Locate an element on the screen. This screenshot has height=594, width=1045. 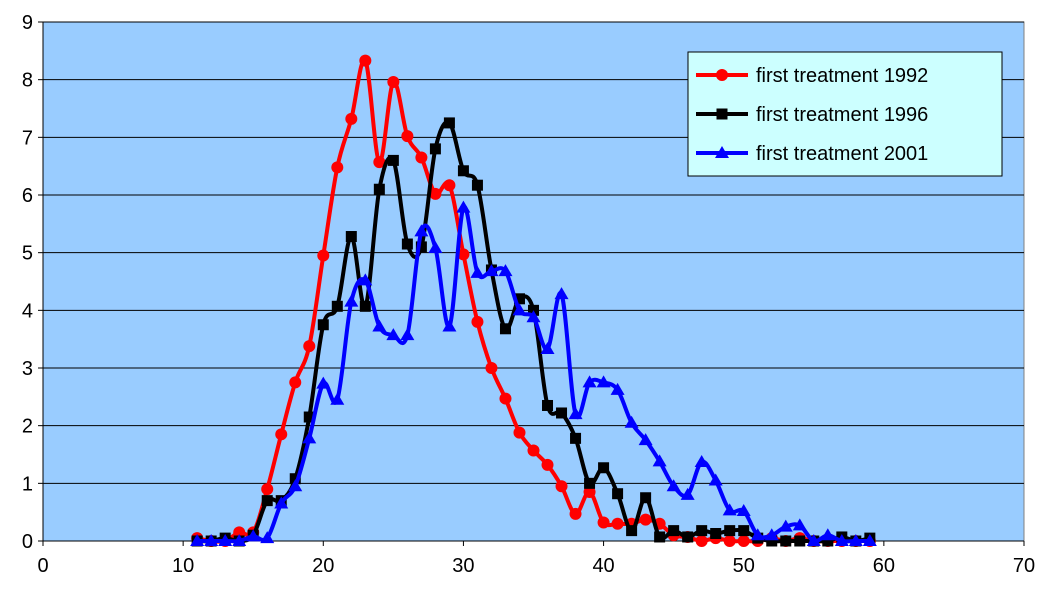
x-tick-label: 30 is located at coordinates (463, 566).